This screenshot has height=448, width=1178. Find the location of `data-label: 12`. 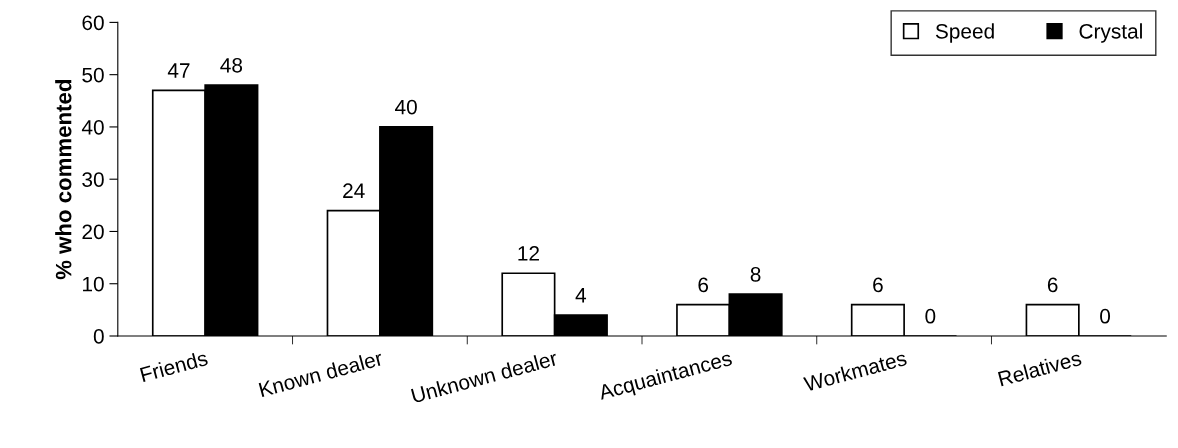

data-label: 12 is located at coordinates (528, 253).